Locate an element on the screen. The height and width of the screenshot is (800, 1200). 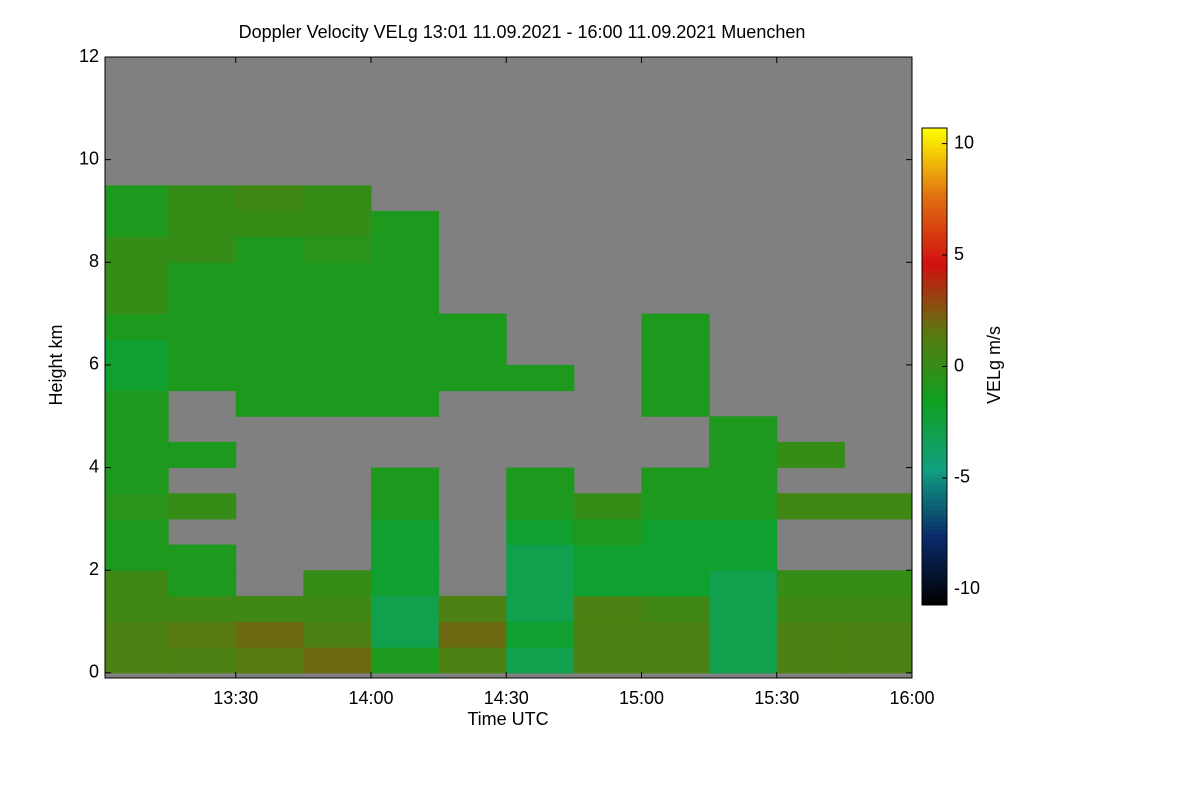
colorbar-tick-label: 10 is located at coordinates (964, 142).